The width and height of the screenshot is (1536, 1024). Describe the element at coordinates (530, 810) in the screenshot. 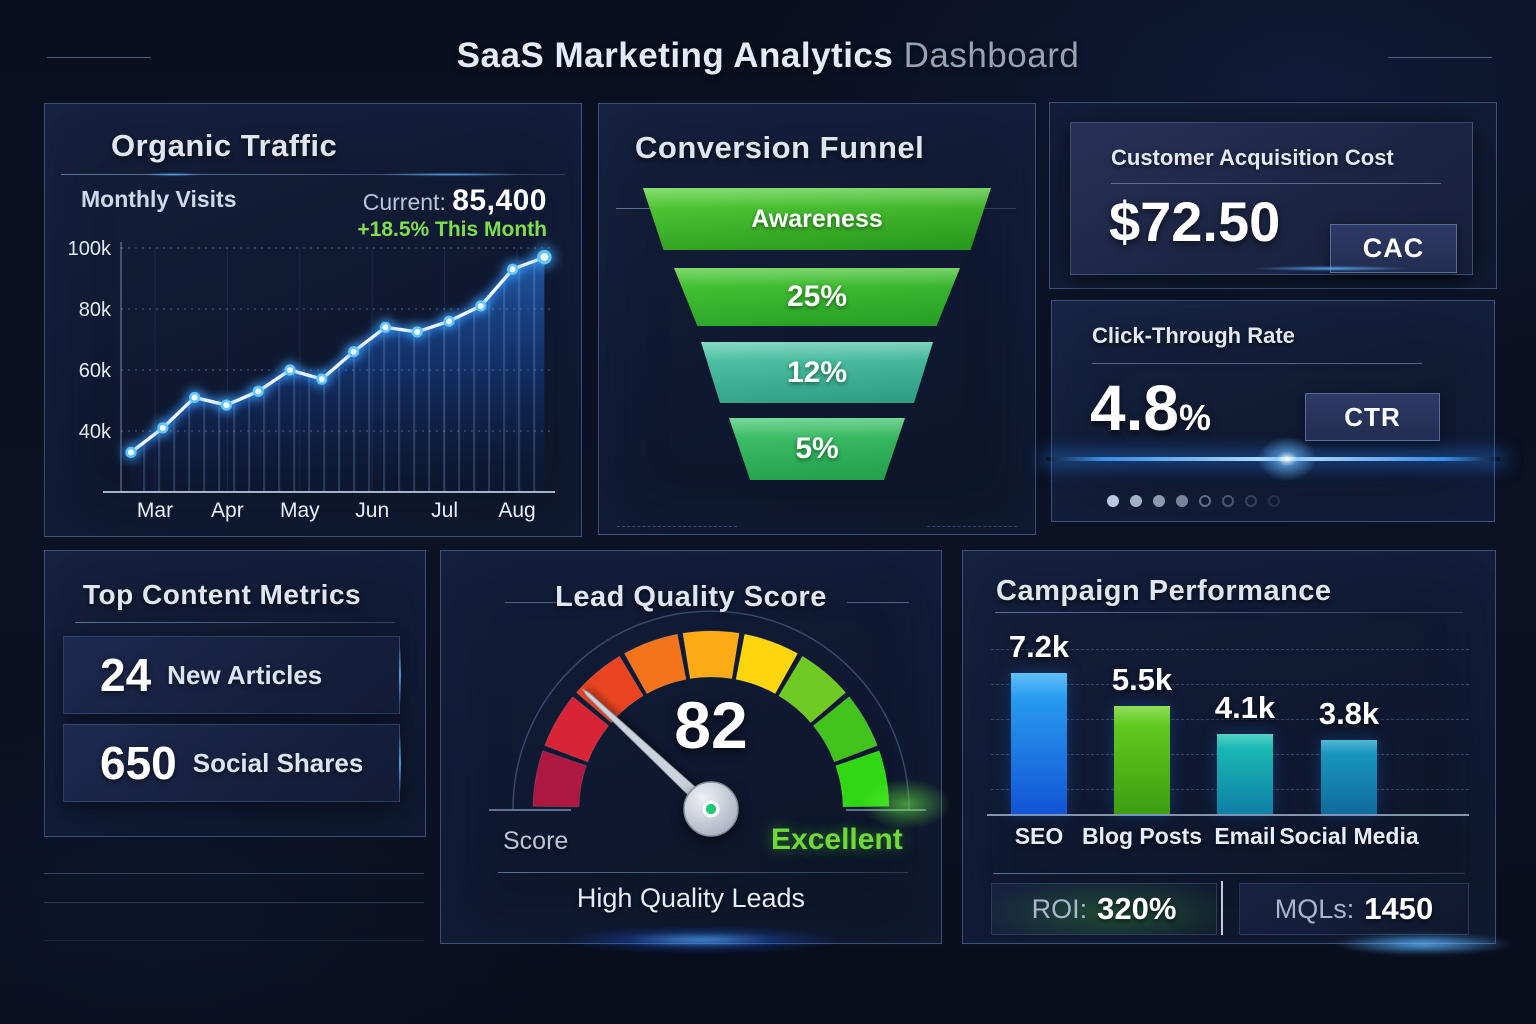

I see `gauge-baseline-left` at that location.